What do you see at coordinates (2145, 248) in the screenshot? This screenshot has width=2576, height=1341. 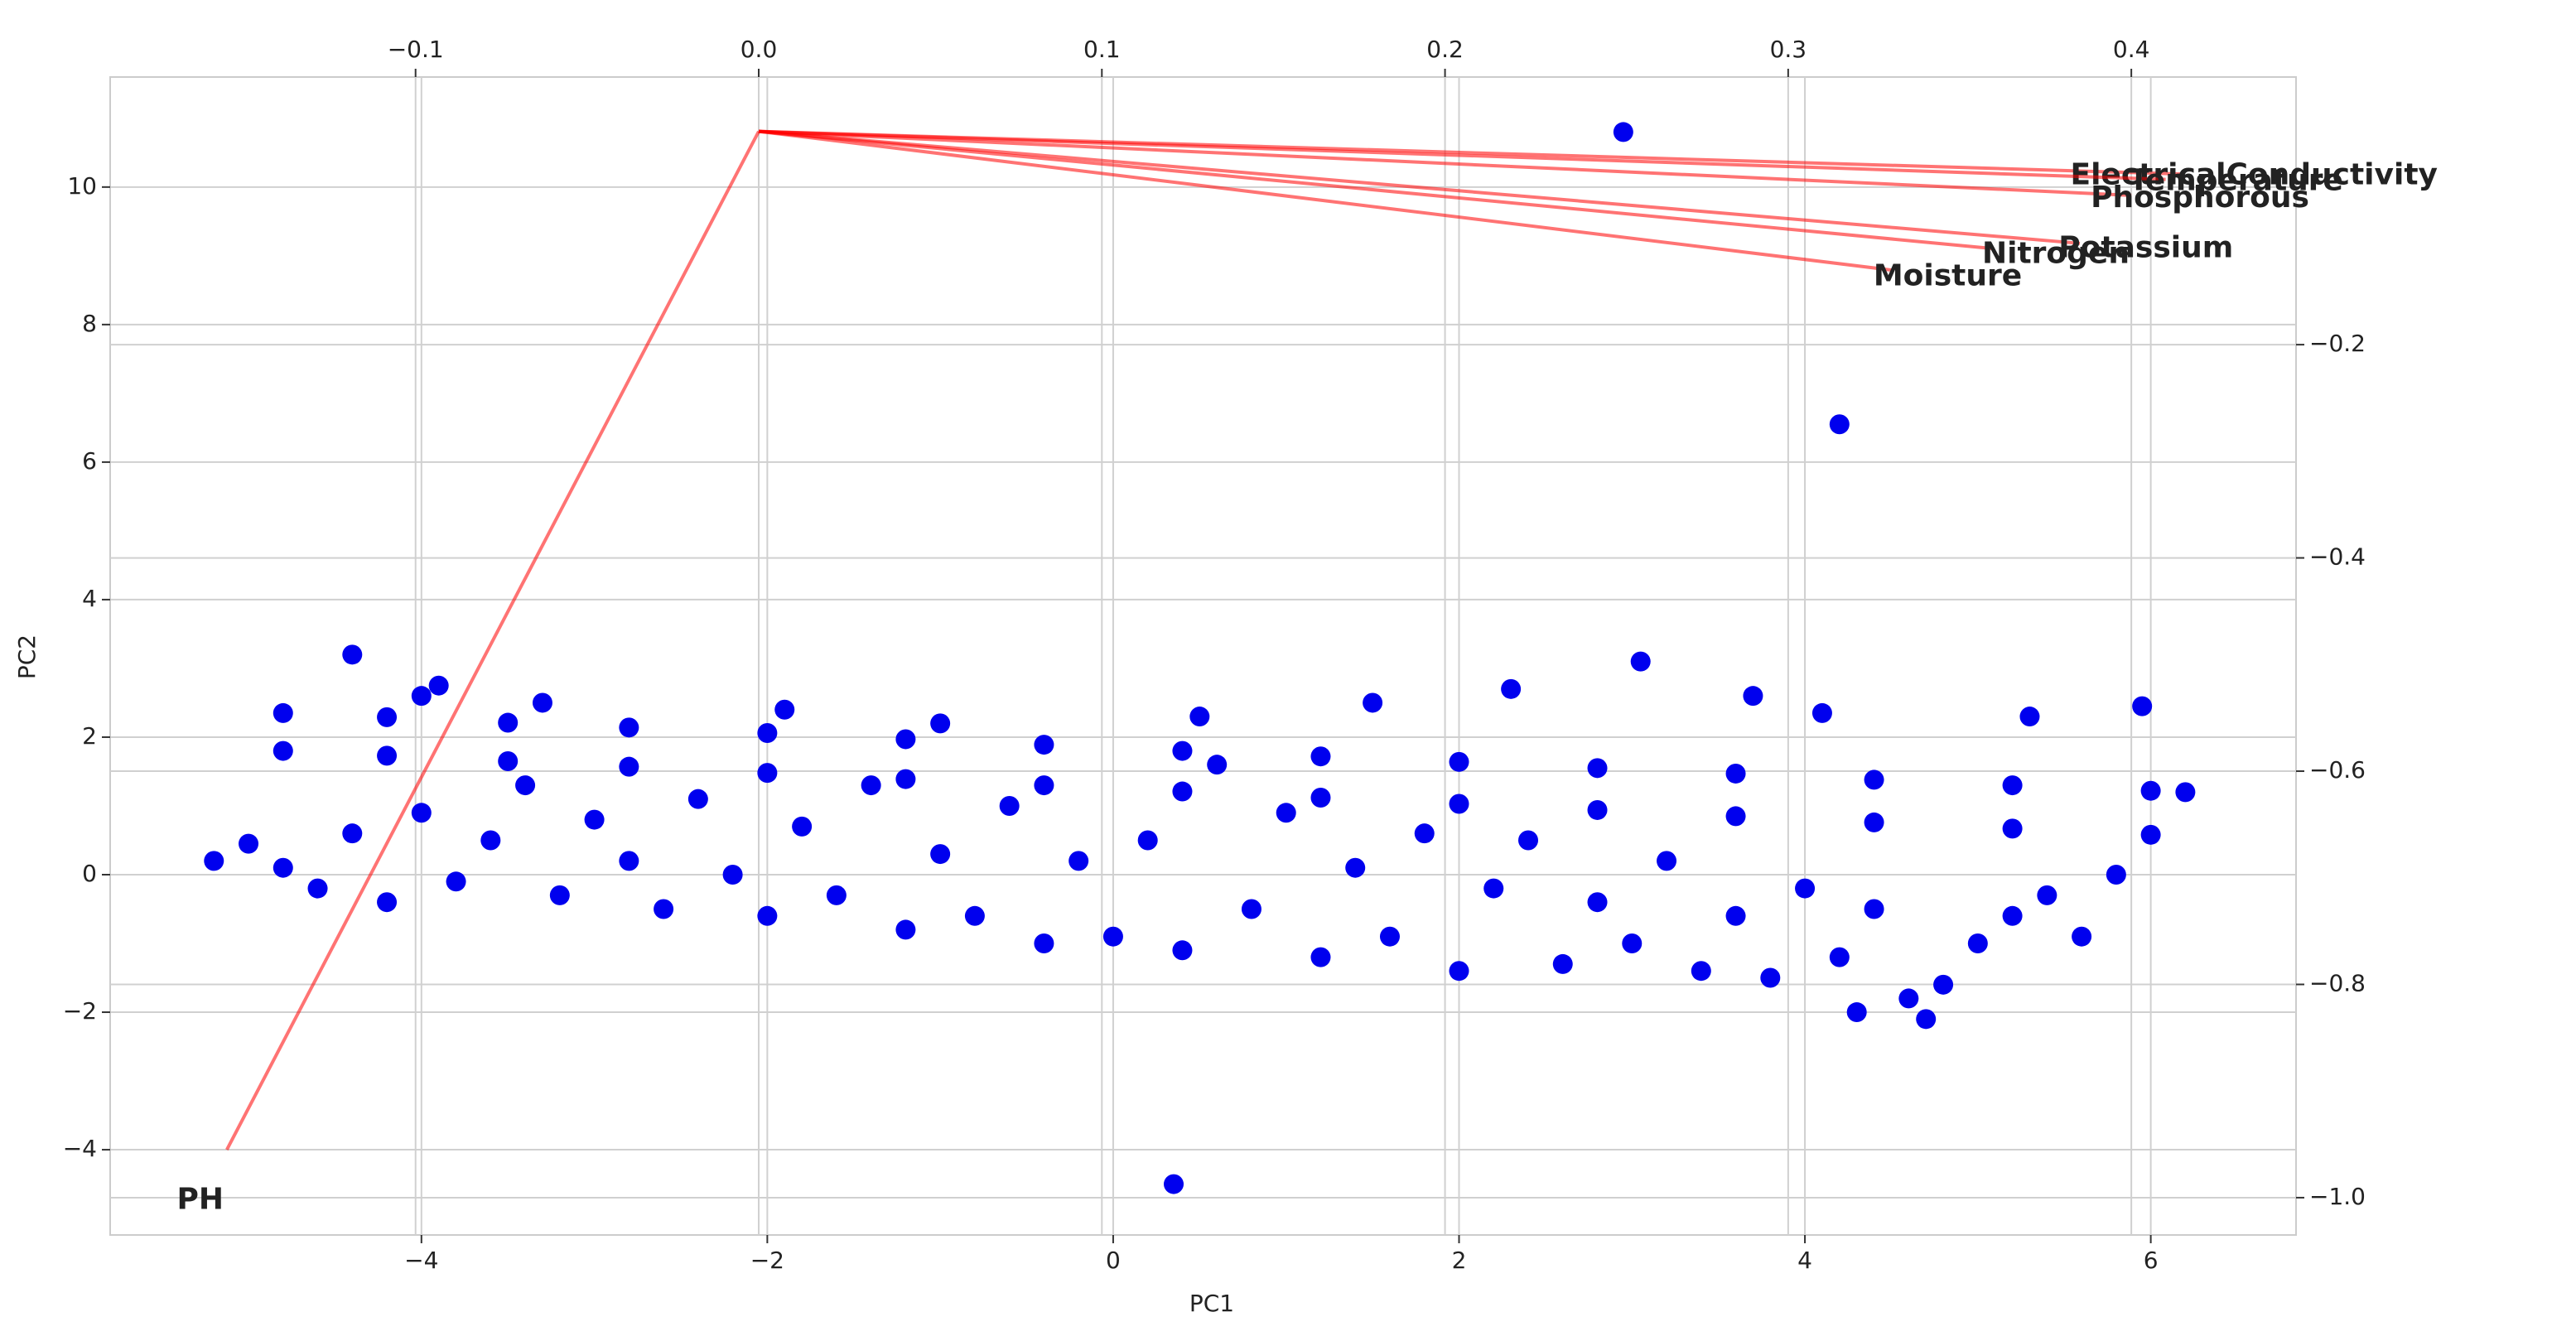 I see `loading-label: Potassium` at bounding box center [2145, 248].